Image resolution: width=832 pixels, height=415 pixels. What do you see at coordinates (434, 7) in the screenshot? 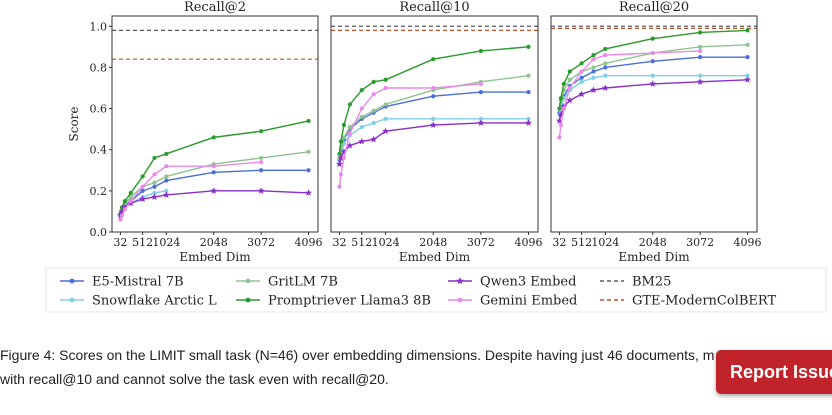
I see `panel-title: Recall@10` at bounding box center [434, 7].